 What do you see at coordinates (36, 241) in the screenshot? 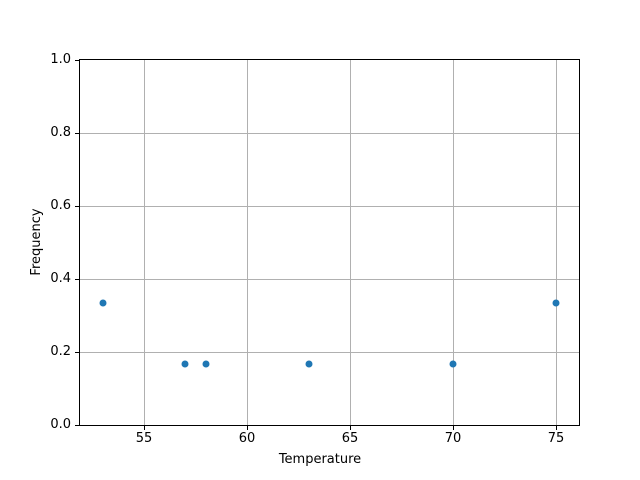
I see `y-axis-label: Frequency` at bounding box center [36, 241].